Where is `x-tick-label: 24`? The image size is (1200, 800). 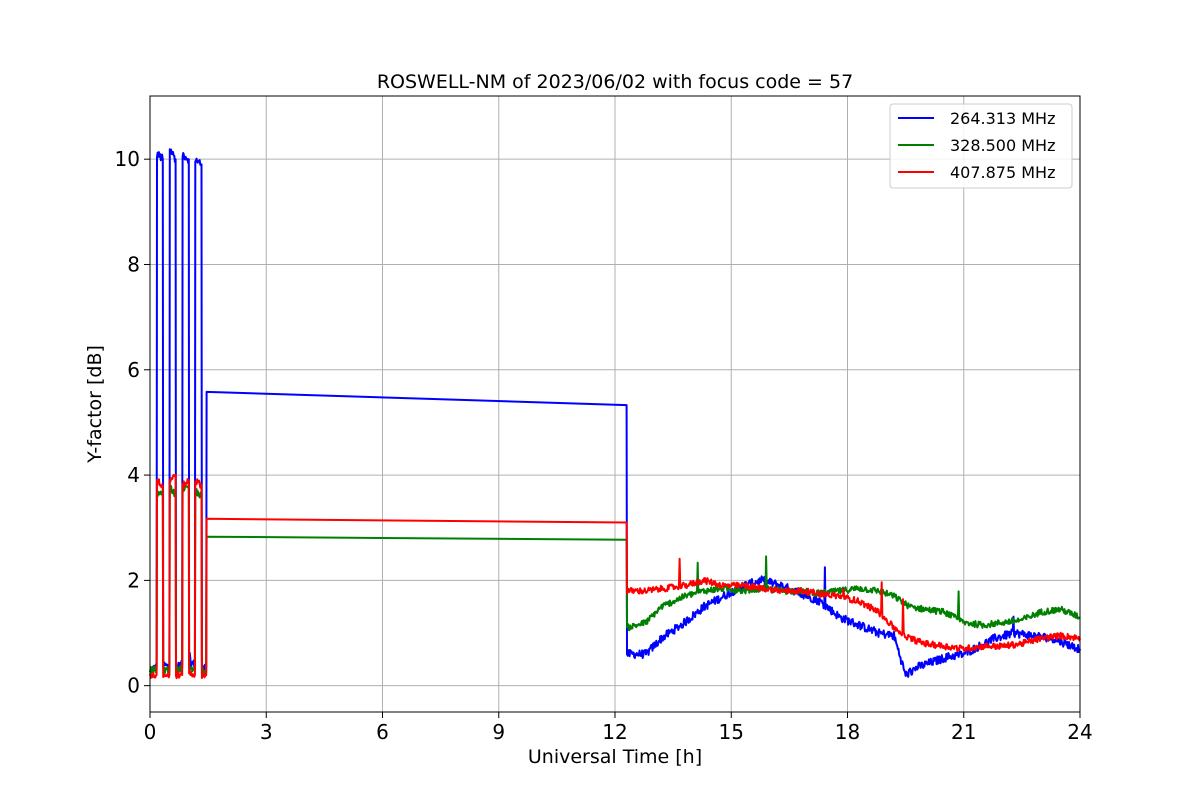
x-tick-label: 24 is located at coordinates (1079, 732).